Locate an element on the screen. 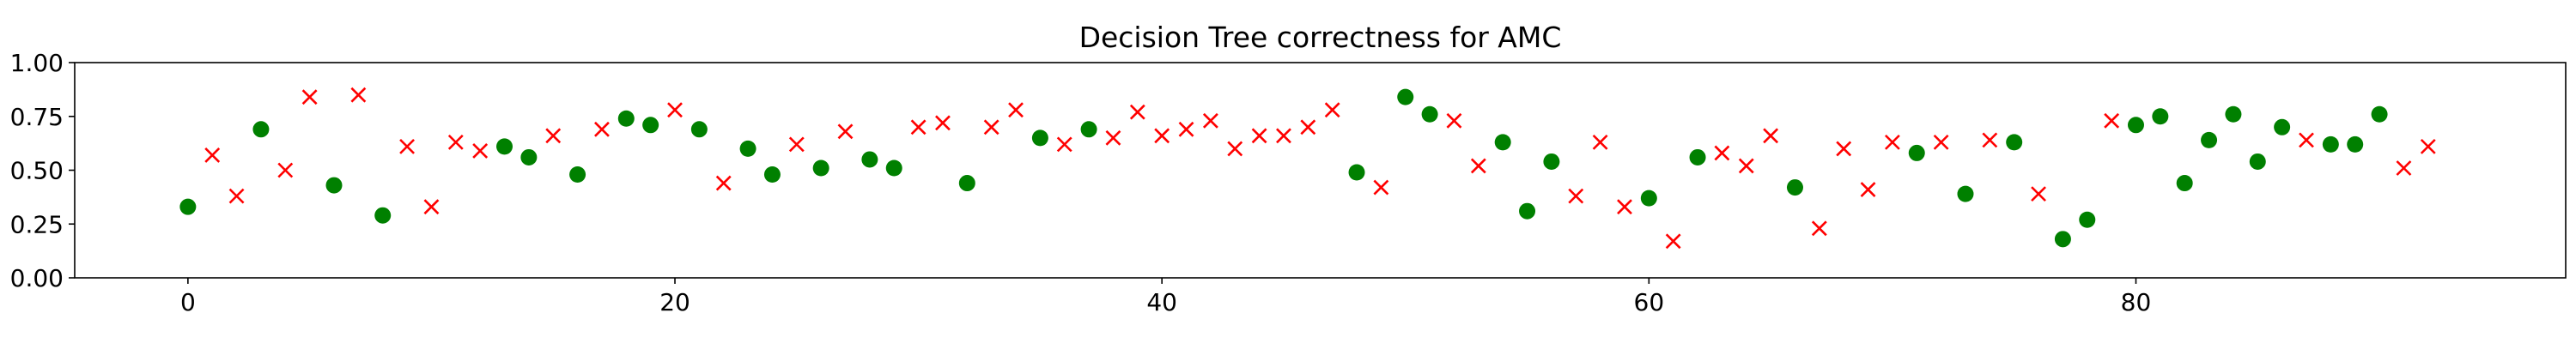 This screenshot has width=2576, height=343. x-tick-label: 0 is located at coordinates (188, 302).